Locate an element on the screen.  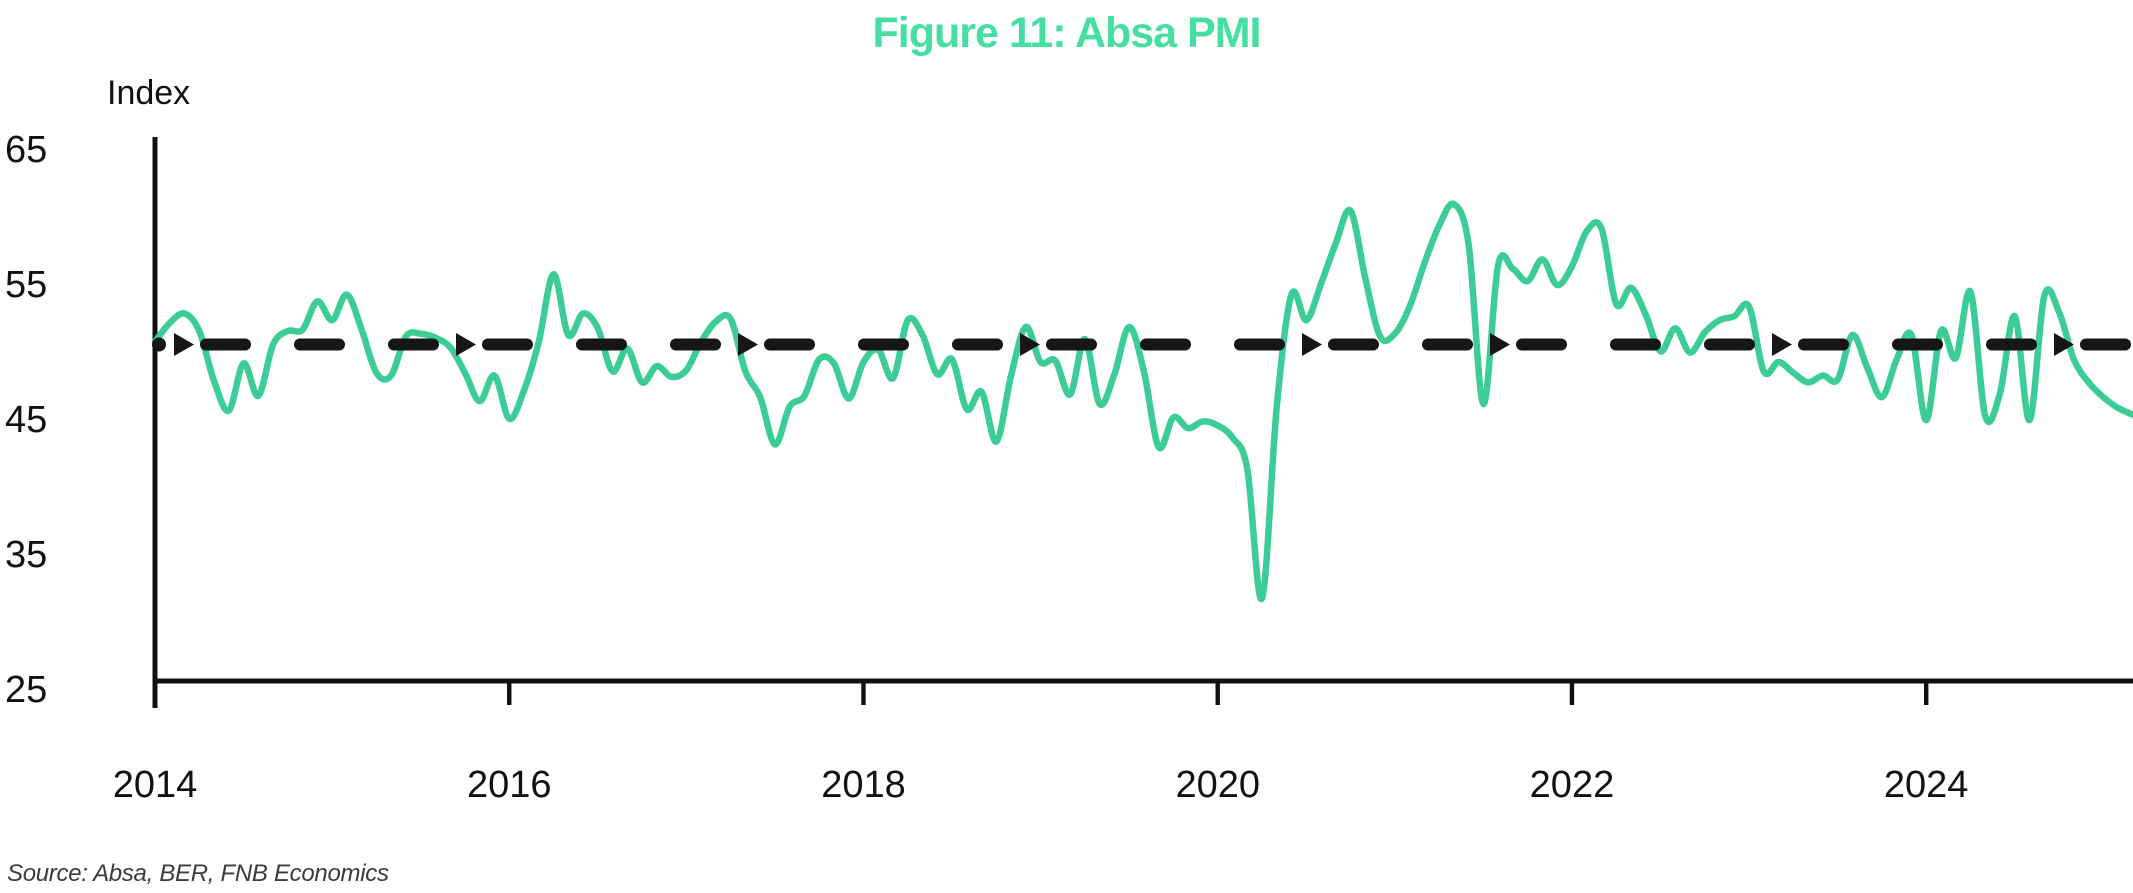
source-note: Source: Absa, BER, FNB Economics is located at coordinates (198, 873).